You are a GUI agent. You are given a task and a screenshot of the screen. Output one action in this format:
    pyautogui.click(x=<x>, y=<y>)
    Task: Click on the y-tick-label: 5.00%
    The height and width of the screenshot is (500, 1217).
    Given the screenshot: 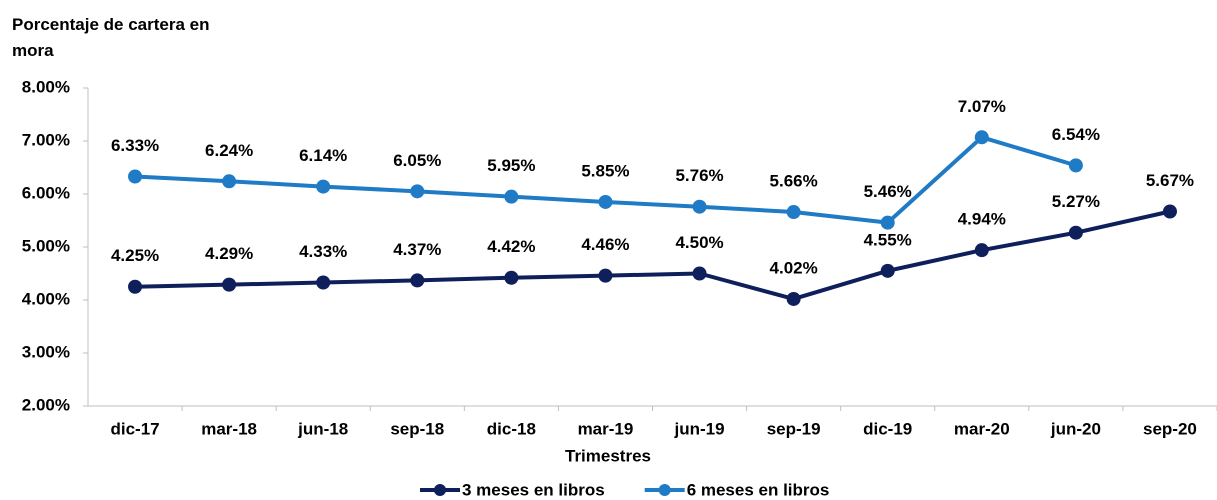 What is the action you would take?
    pyautogui.click(x=46, y=245)
    